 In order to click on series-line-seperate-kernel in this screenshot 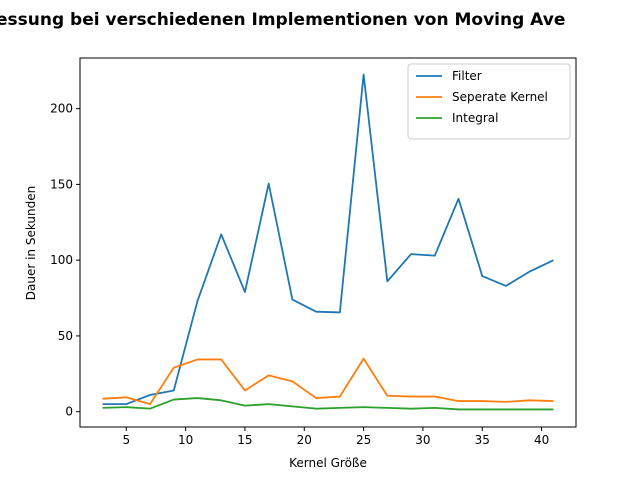, I will do `click(328, 381)`.